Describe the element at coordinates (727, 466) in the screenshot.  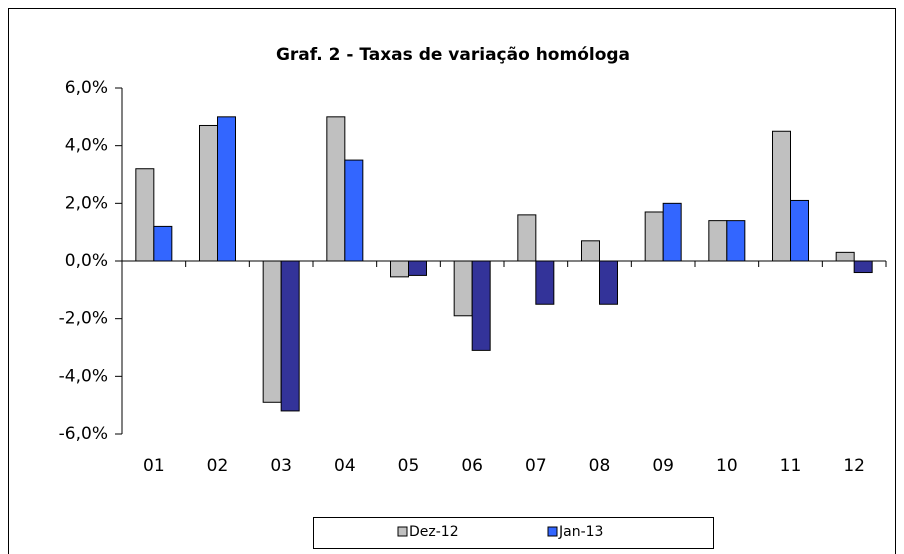
I see `x-tick-label: 10` at that location.